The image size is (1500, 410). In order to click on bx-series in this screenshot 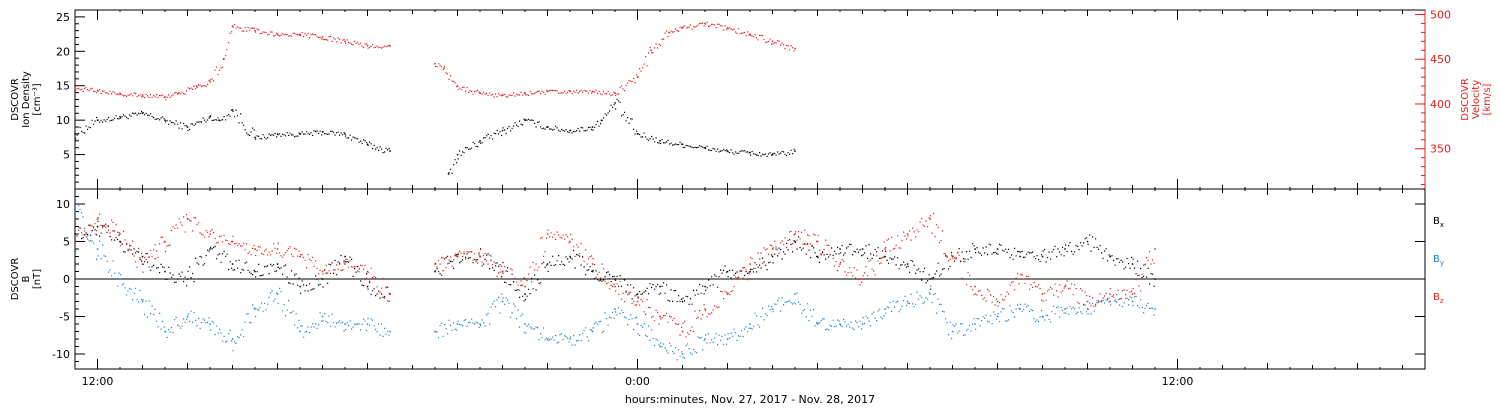, I will do `click(615, 262)`.